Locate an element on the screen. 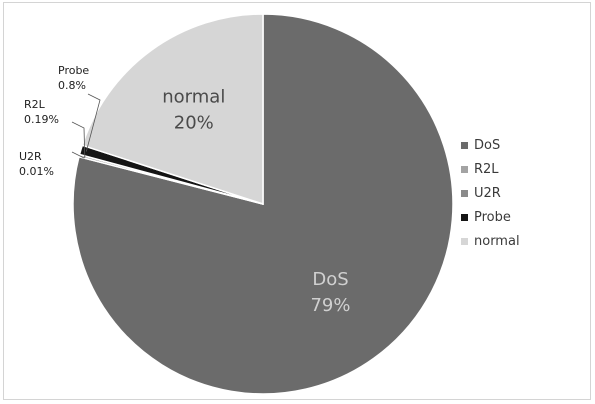 Image resolution: width=595 pixels, height=404 pixels. data-label-normal-value: 20% is located at coordinates (194, 123).